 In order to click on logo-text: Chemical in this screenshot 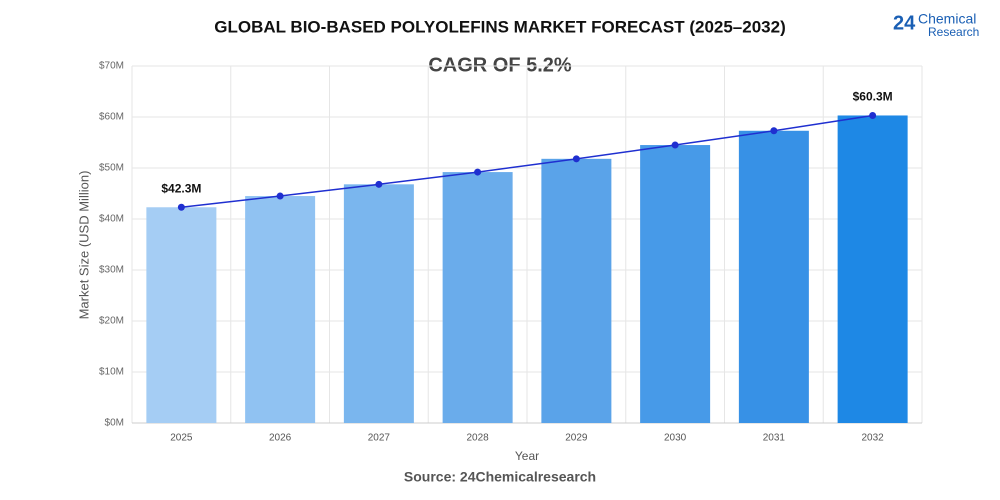, I will do `click(947, 19)`.